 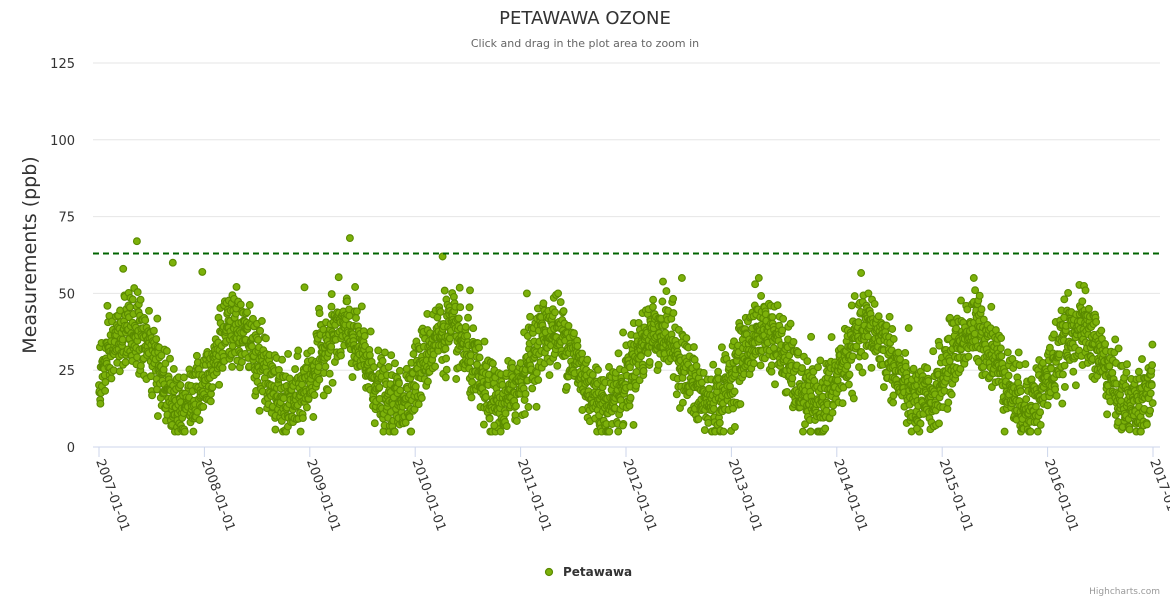 I want to click on legend-item-petawawa: Petawawa, so click(x=588, y=572).